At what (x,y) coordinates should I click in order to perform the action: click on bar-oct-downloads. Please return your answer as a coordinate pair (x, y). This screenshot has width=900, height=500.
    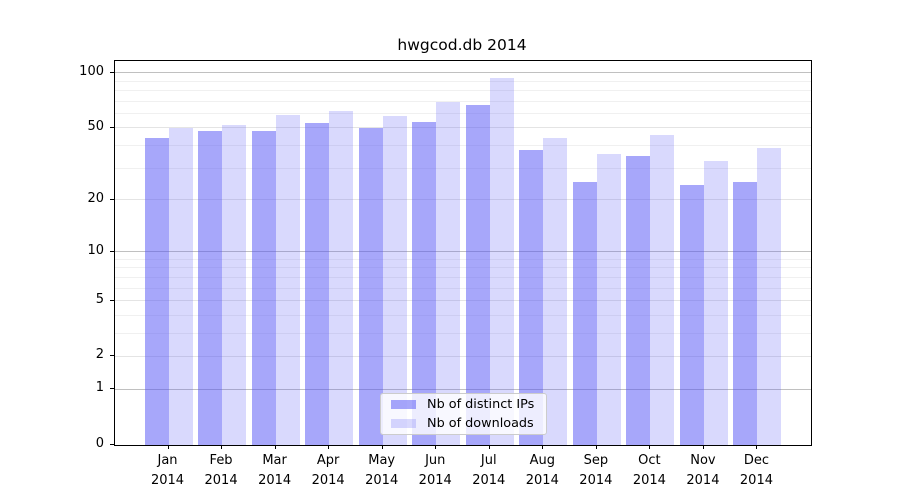
    Looking at the image, I should click on (662, 289).